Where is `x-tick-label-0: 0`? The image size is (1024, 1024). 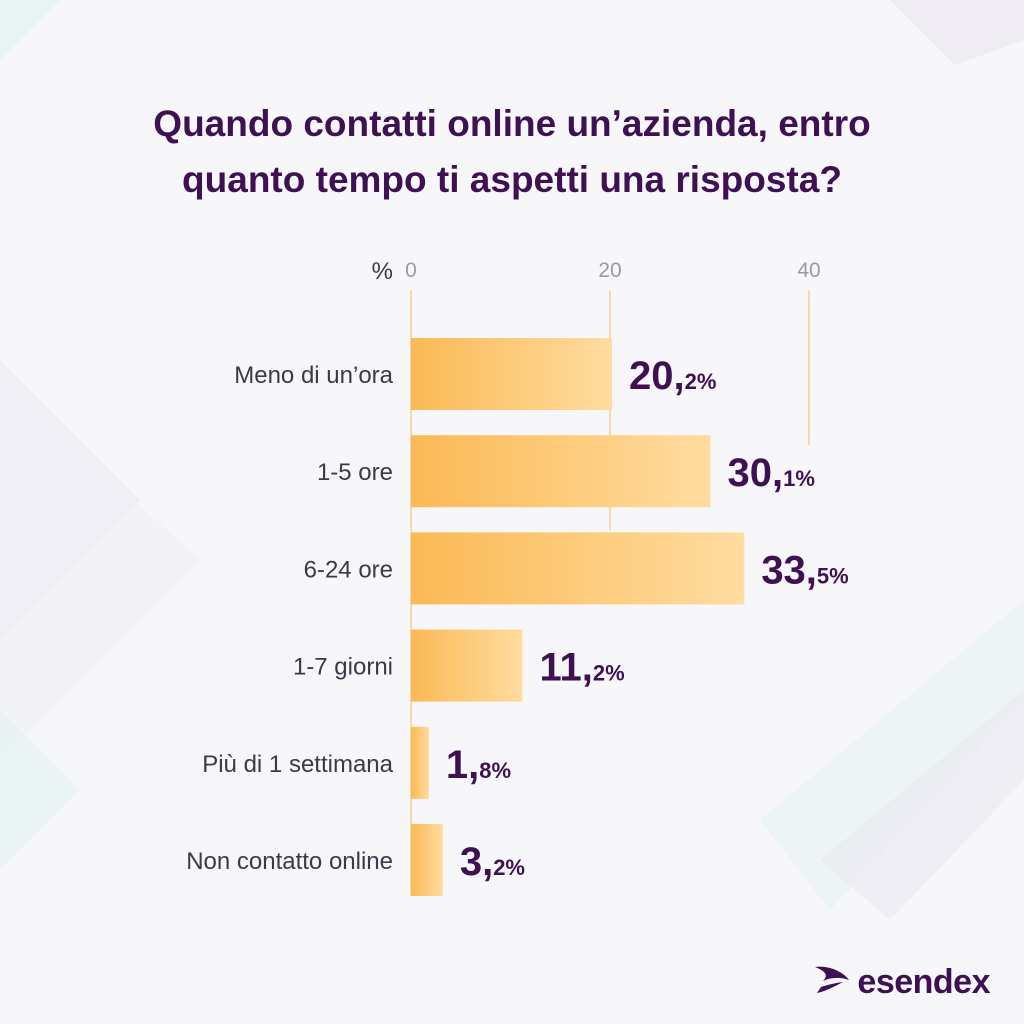 x-tick-label-0: 0 is located at coordinates (411, 270).